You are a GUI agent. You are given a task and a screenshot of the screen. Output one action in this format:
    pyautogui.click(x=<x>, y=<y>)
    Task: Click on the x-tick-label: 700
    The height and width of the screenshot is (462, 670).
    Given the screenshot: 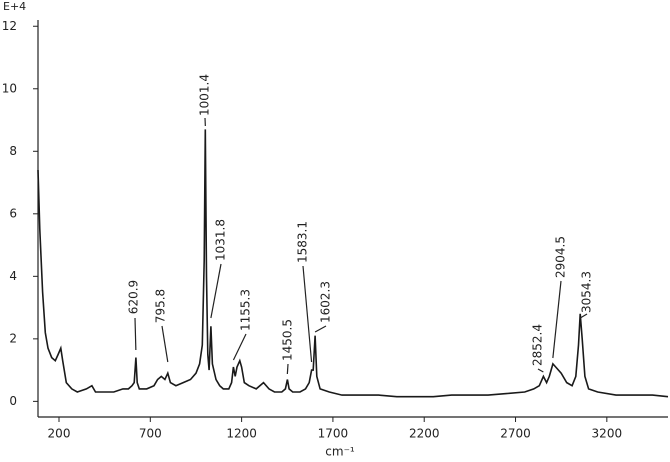 What is the action you would take?
    pyautogui.click(x=150, y=434)
    